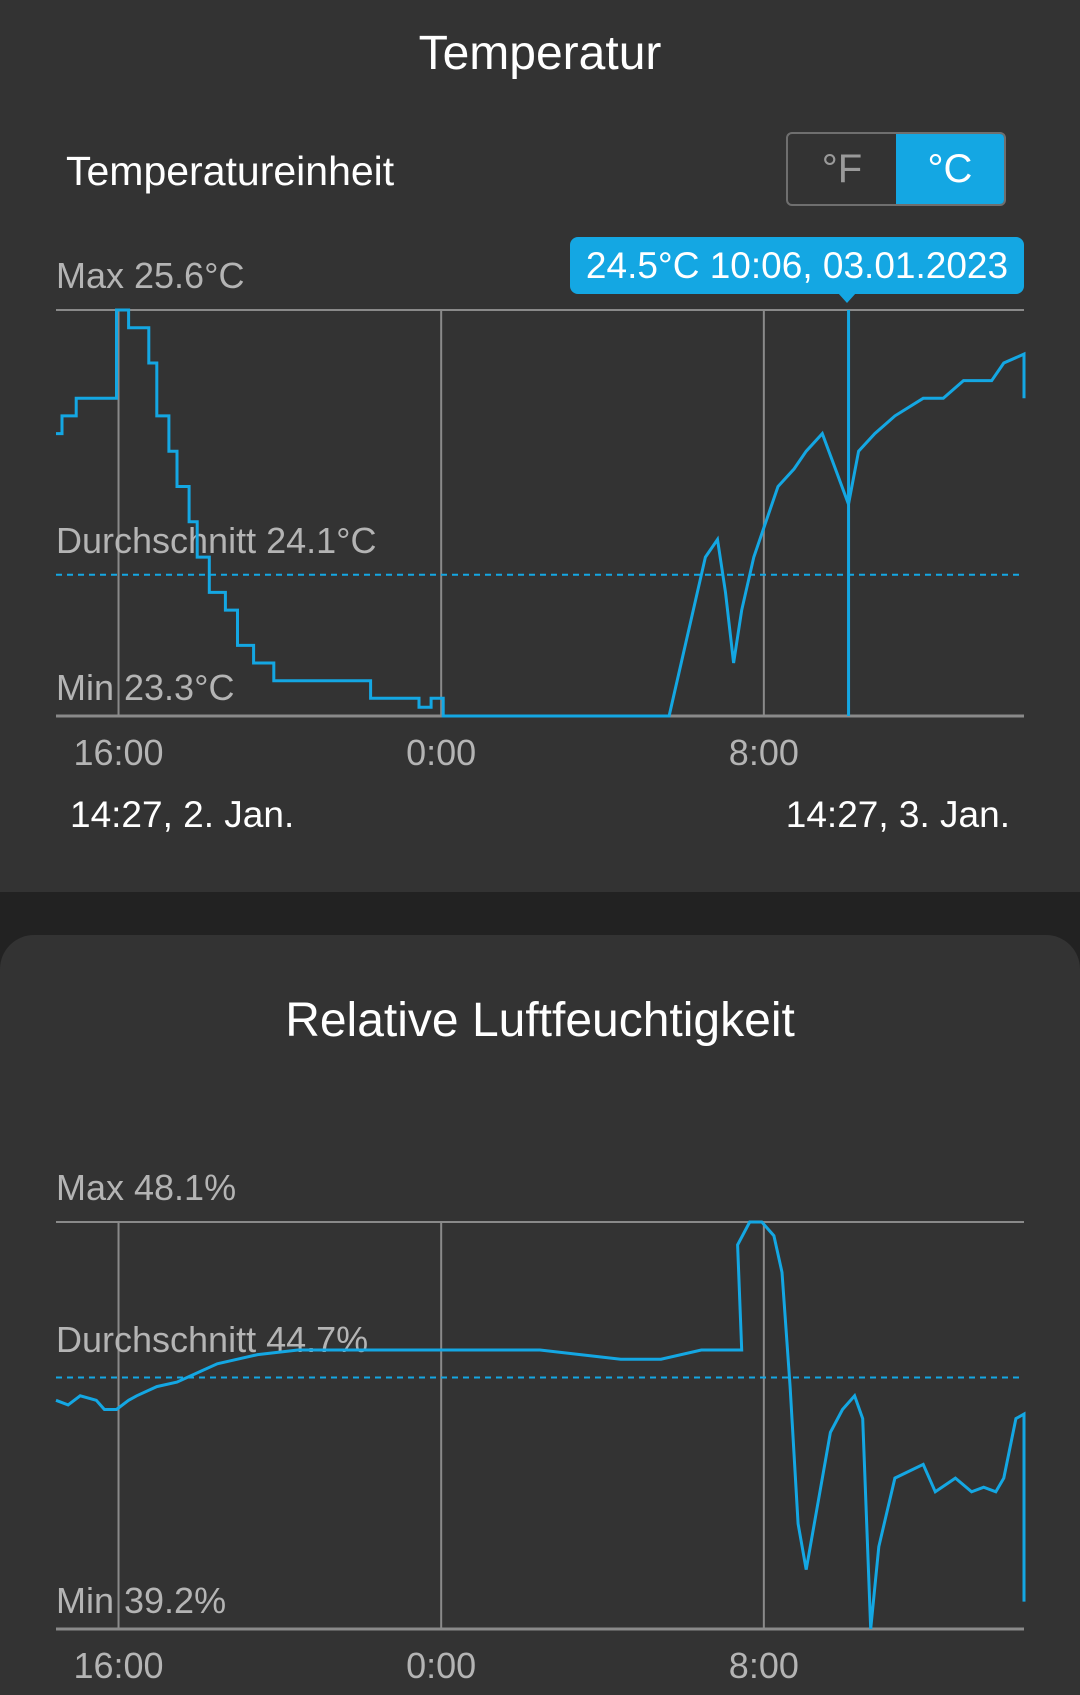 This screenshot has height=1695, width=1080. I want to click on celsius-option: °C, so click(950, 169).